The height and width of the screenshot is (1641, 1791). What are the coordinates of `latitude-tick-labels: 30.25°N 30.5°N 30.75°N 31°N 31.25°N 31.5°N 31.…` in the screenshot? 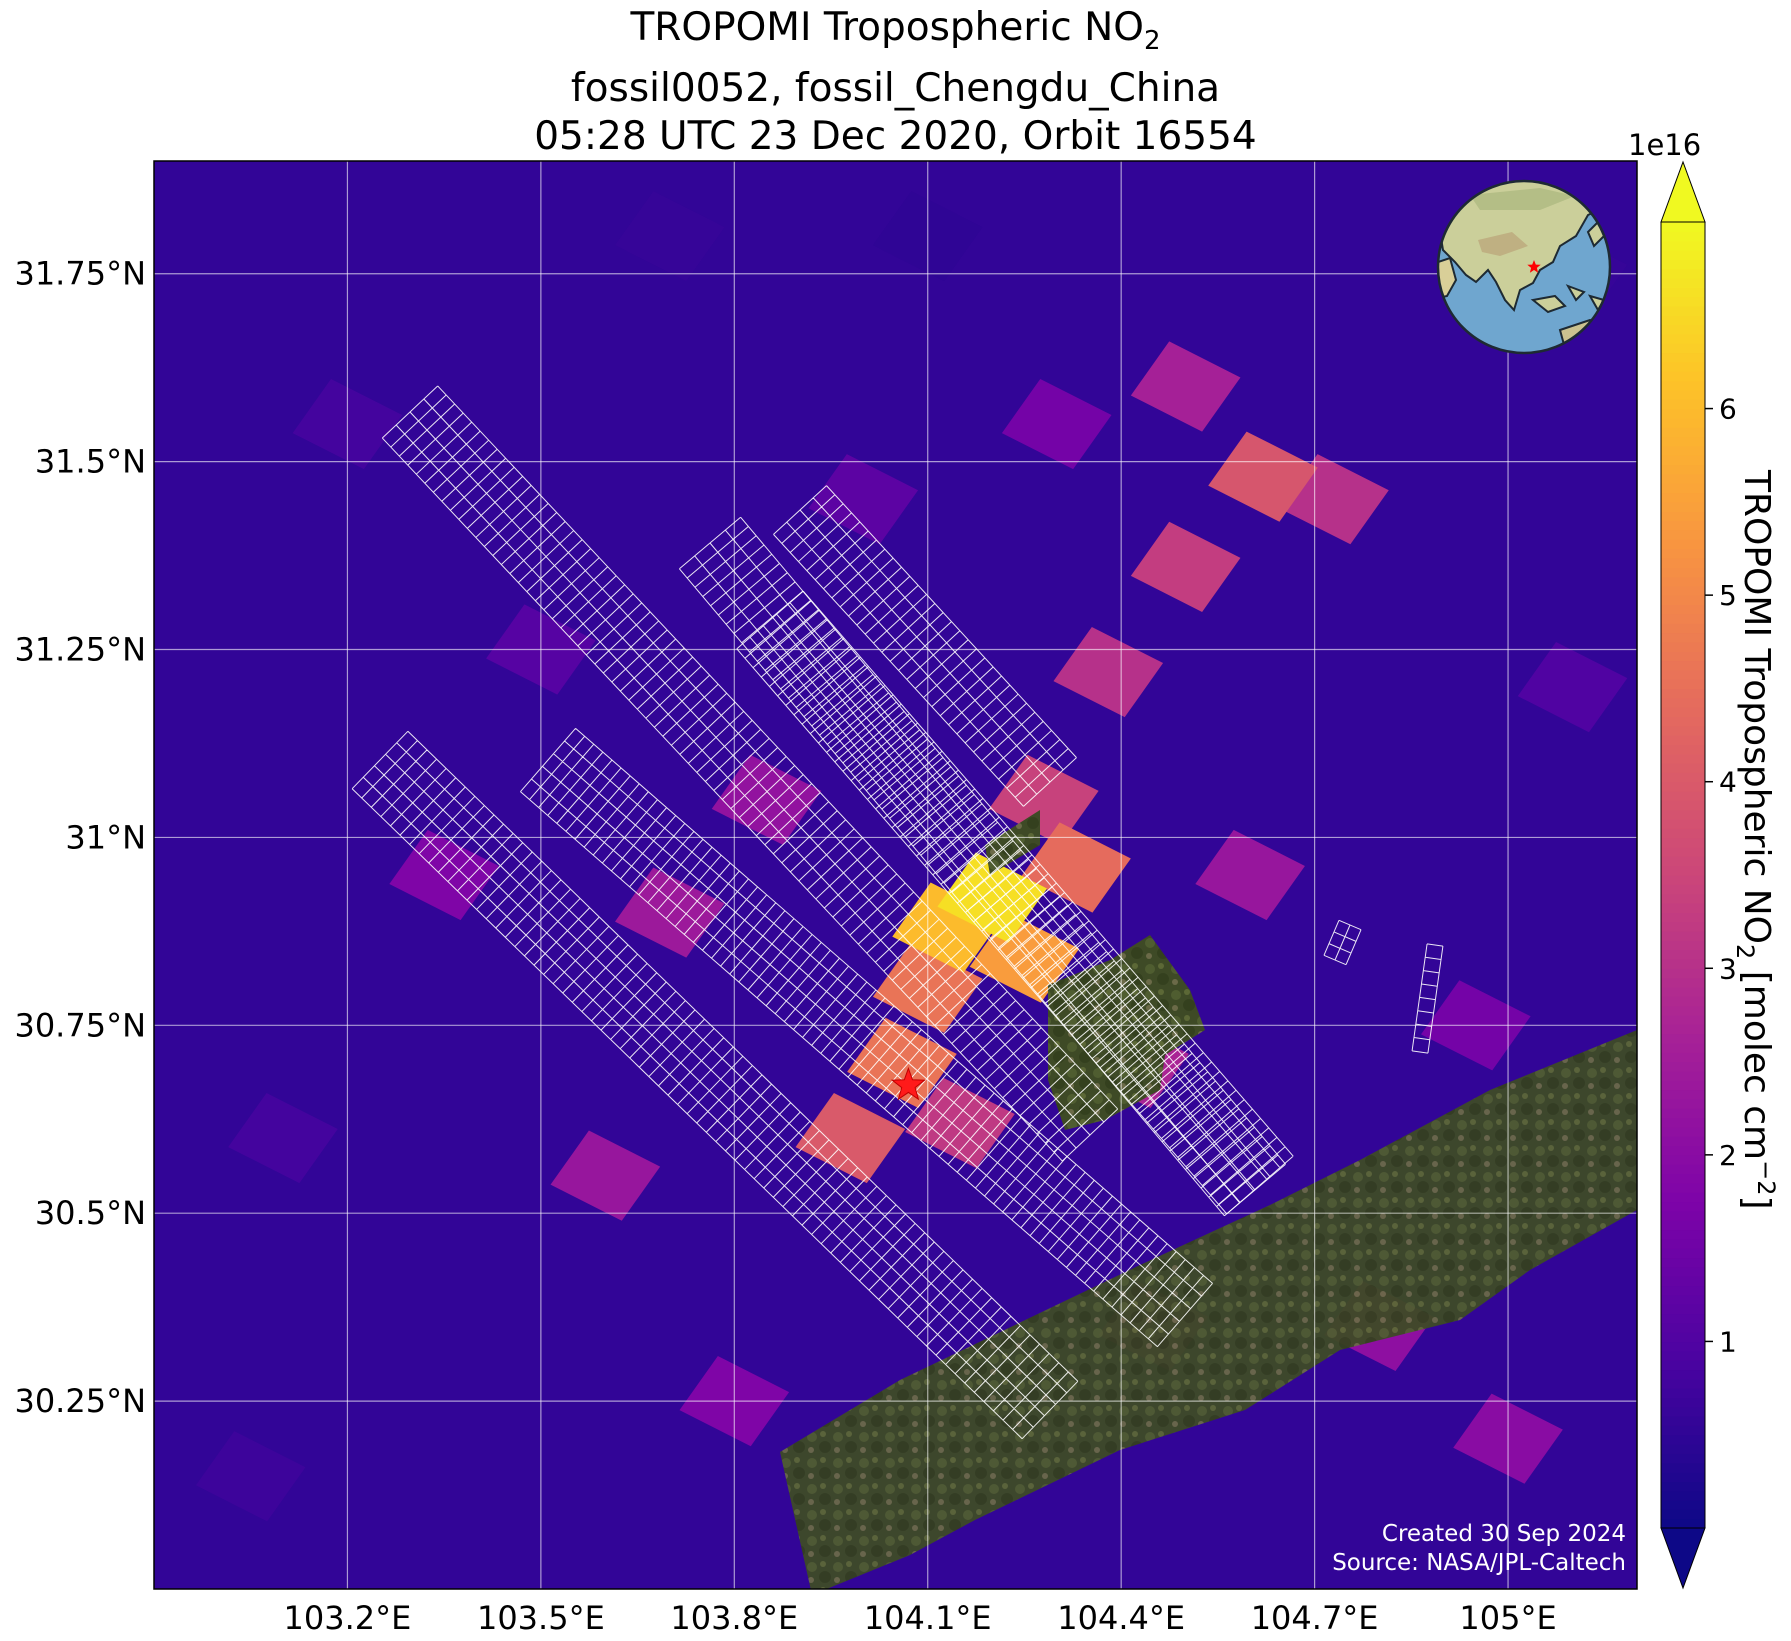 It's located at (80, 837).